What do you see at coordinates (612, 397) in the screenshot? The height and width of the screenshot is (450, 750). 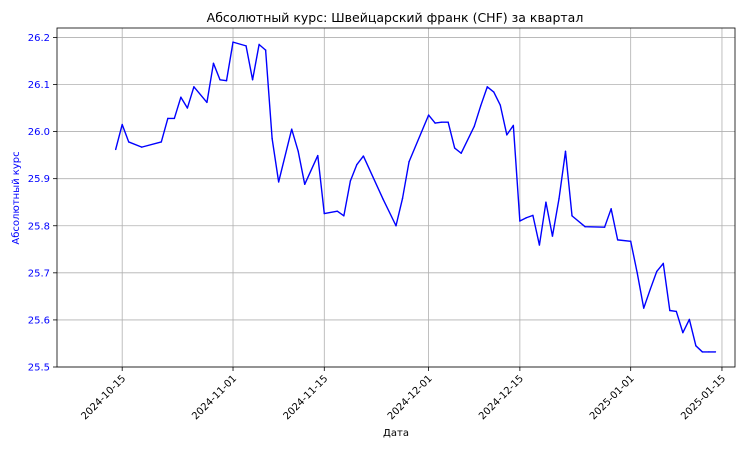 I see `x-tick-label: 2025-01-01` at bounding box center [612, 397].